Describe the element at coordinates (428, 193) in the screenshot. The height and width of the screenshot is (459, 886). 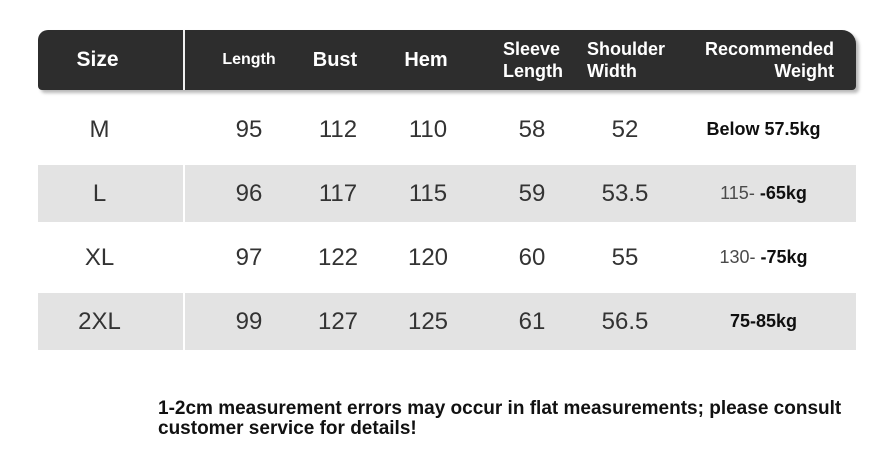
I see `hem-cell: 115` at that location.